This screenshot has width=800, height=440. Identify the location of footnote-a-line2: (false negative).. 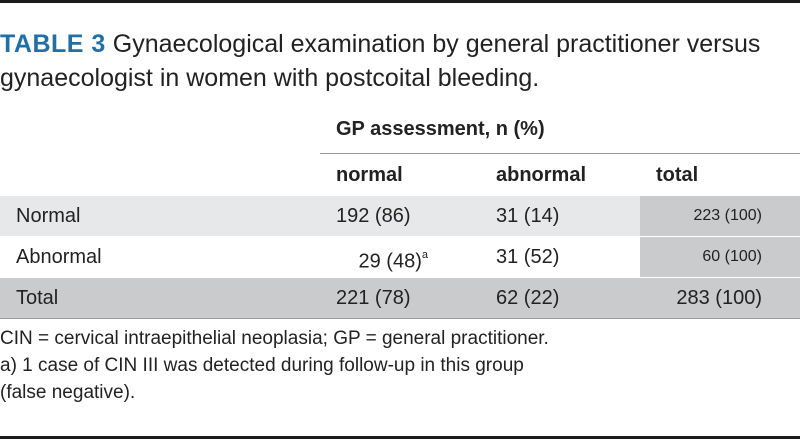
(68, 392).